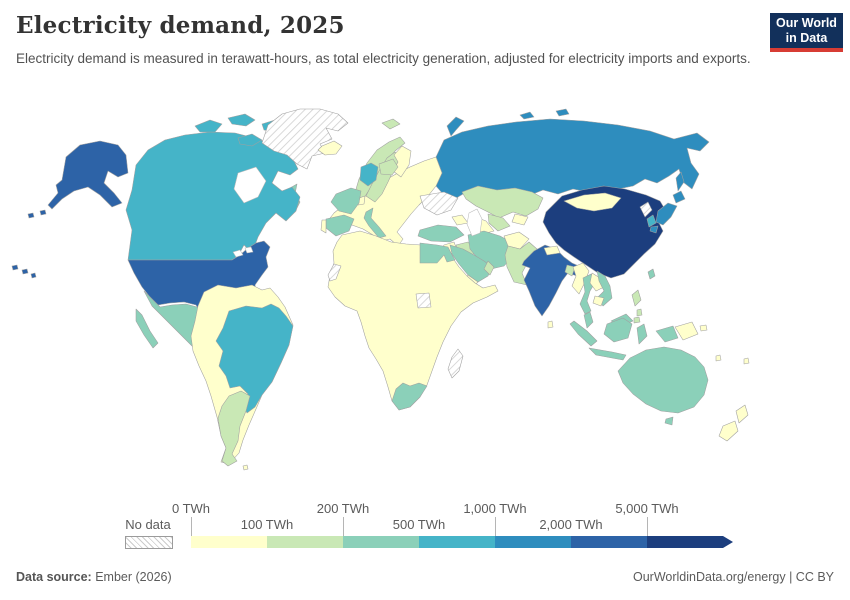 The width and height of the screenshot is (850, 600). What do you see at coordinates (254, 358) in the screenshot?
I see `country-brazil` at bounding box center [254, 358].